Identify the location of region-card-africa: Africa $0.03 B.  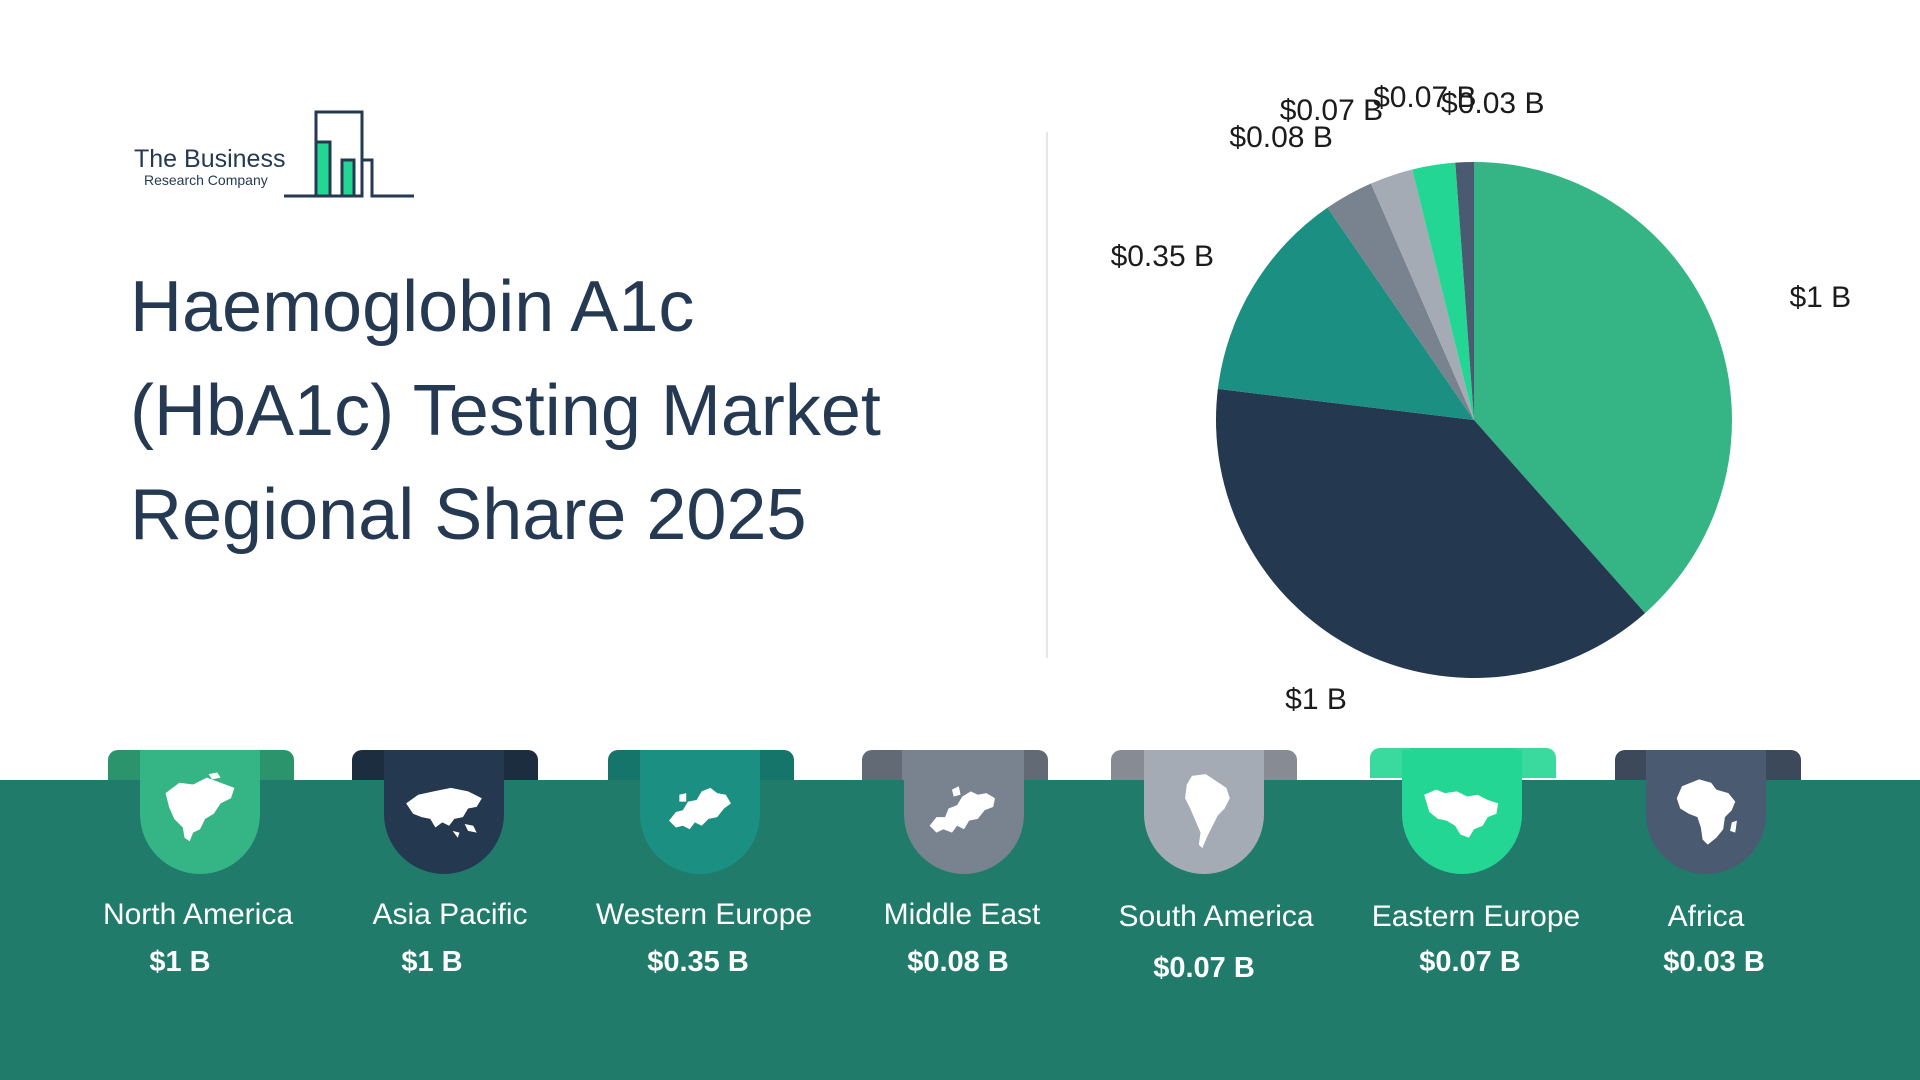
(1720, 870).